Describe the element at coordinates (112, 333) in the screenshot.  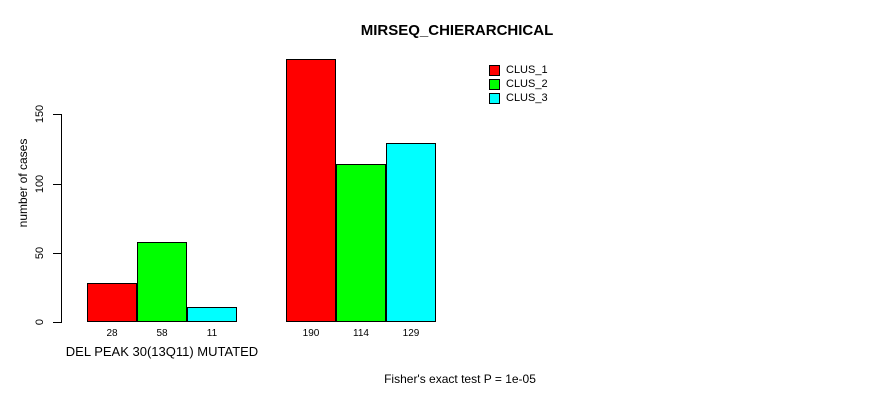
I see `bar-value-label: 28` at that location.